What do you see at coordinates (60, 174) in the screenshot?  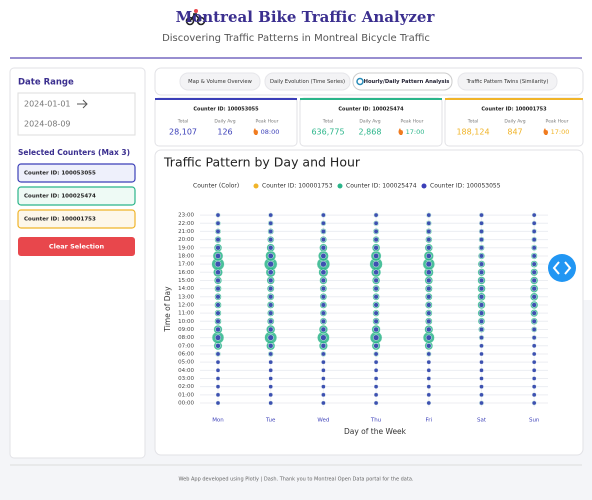 I see `counter-chip-label: Counter ID: 100053055` at bounding box center [60, 174].